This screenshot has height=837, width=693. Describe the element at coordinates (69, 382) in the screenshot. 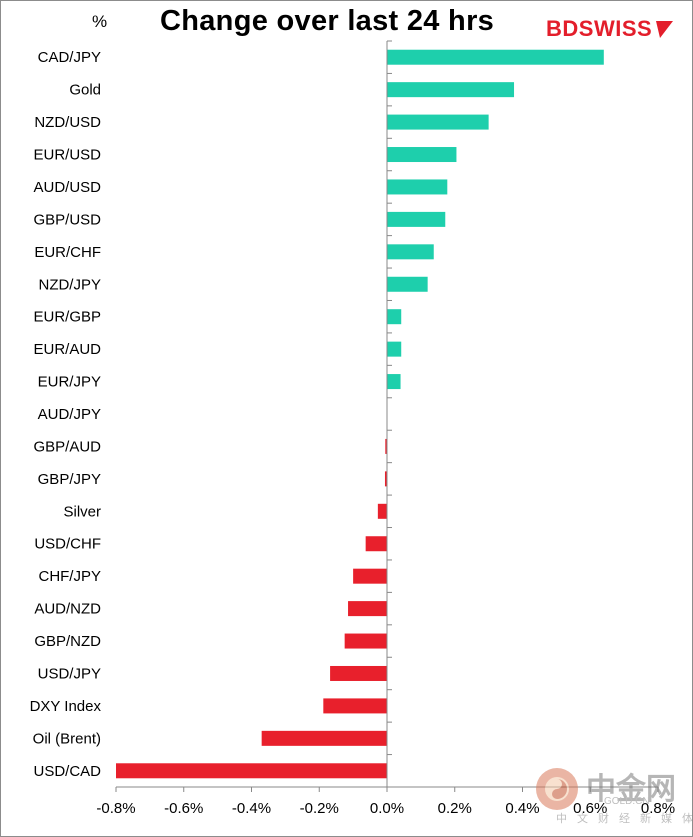

I see `category-label: EUR/JPY` at that location.